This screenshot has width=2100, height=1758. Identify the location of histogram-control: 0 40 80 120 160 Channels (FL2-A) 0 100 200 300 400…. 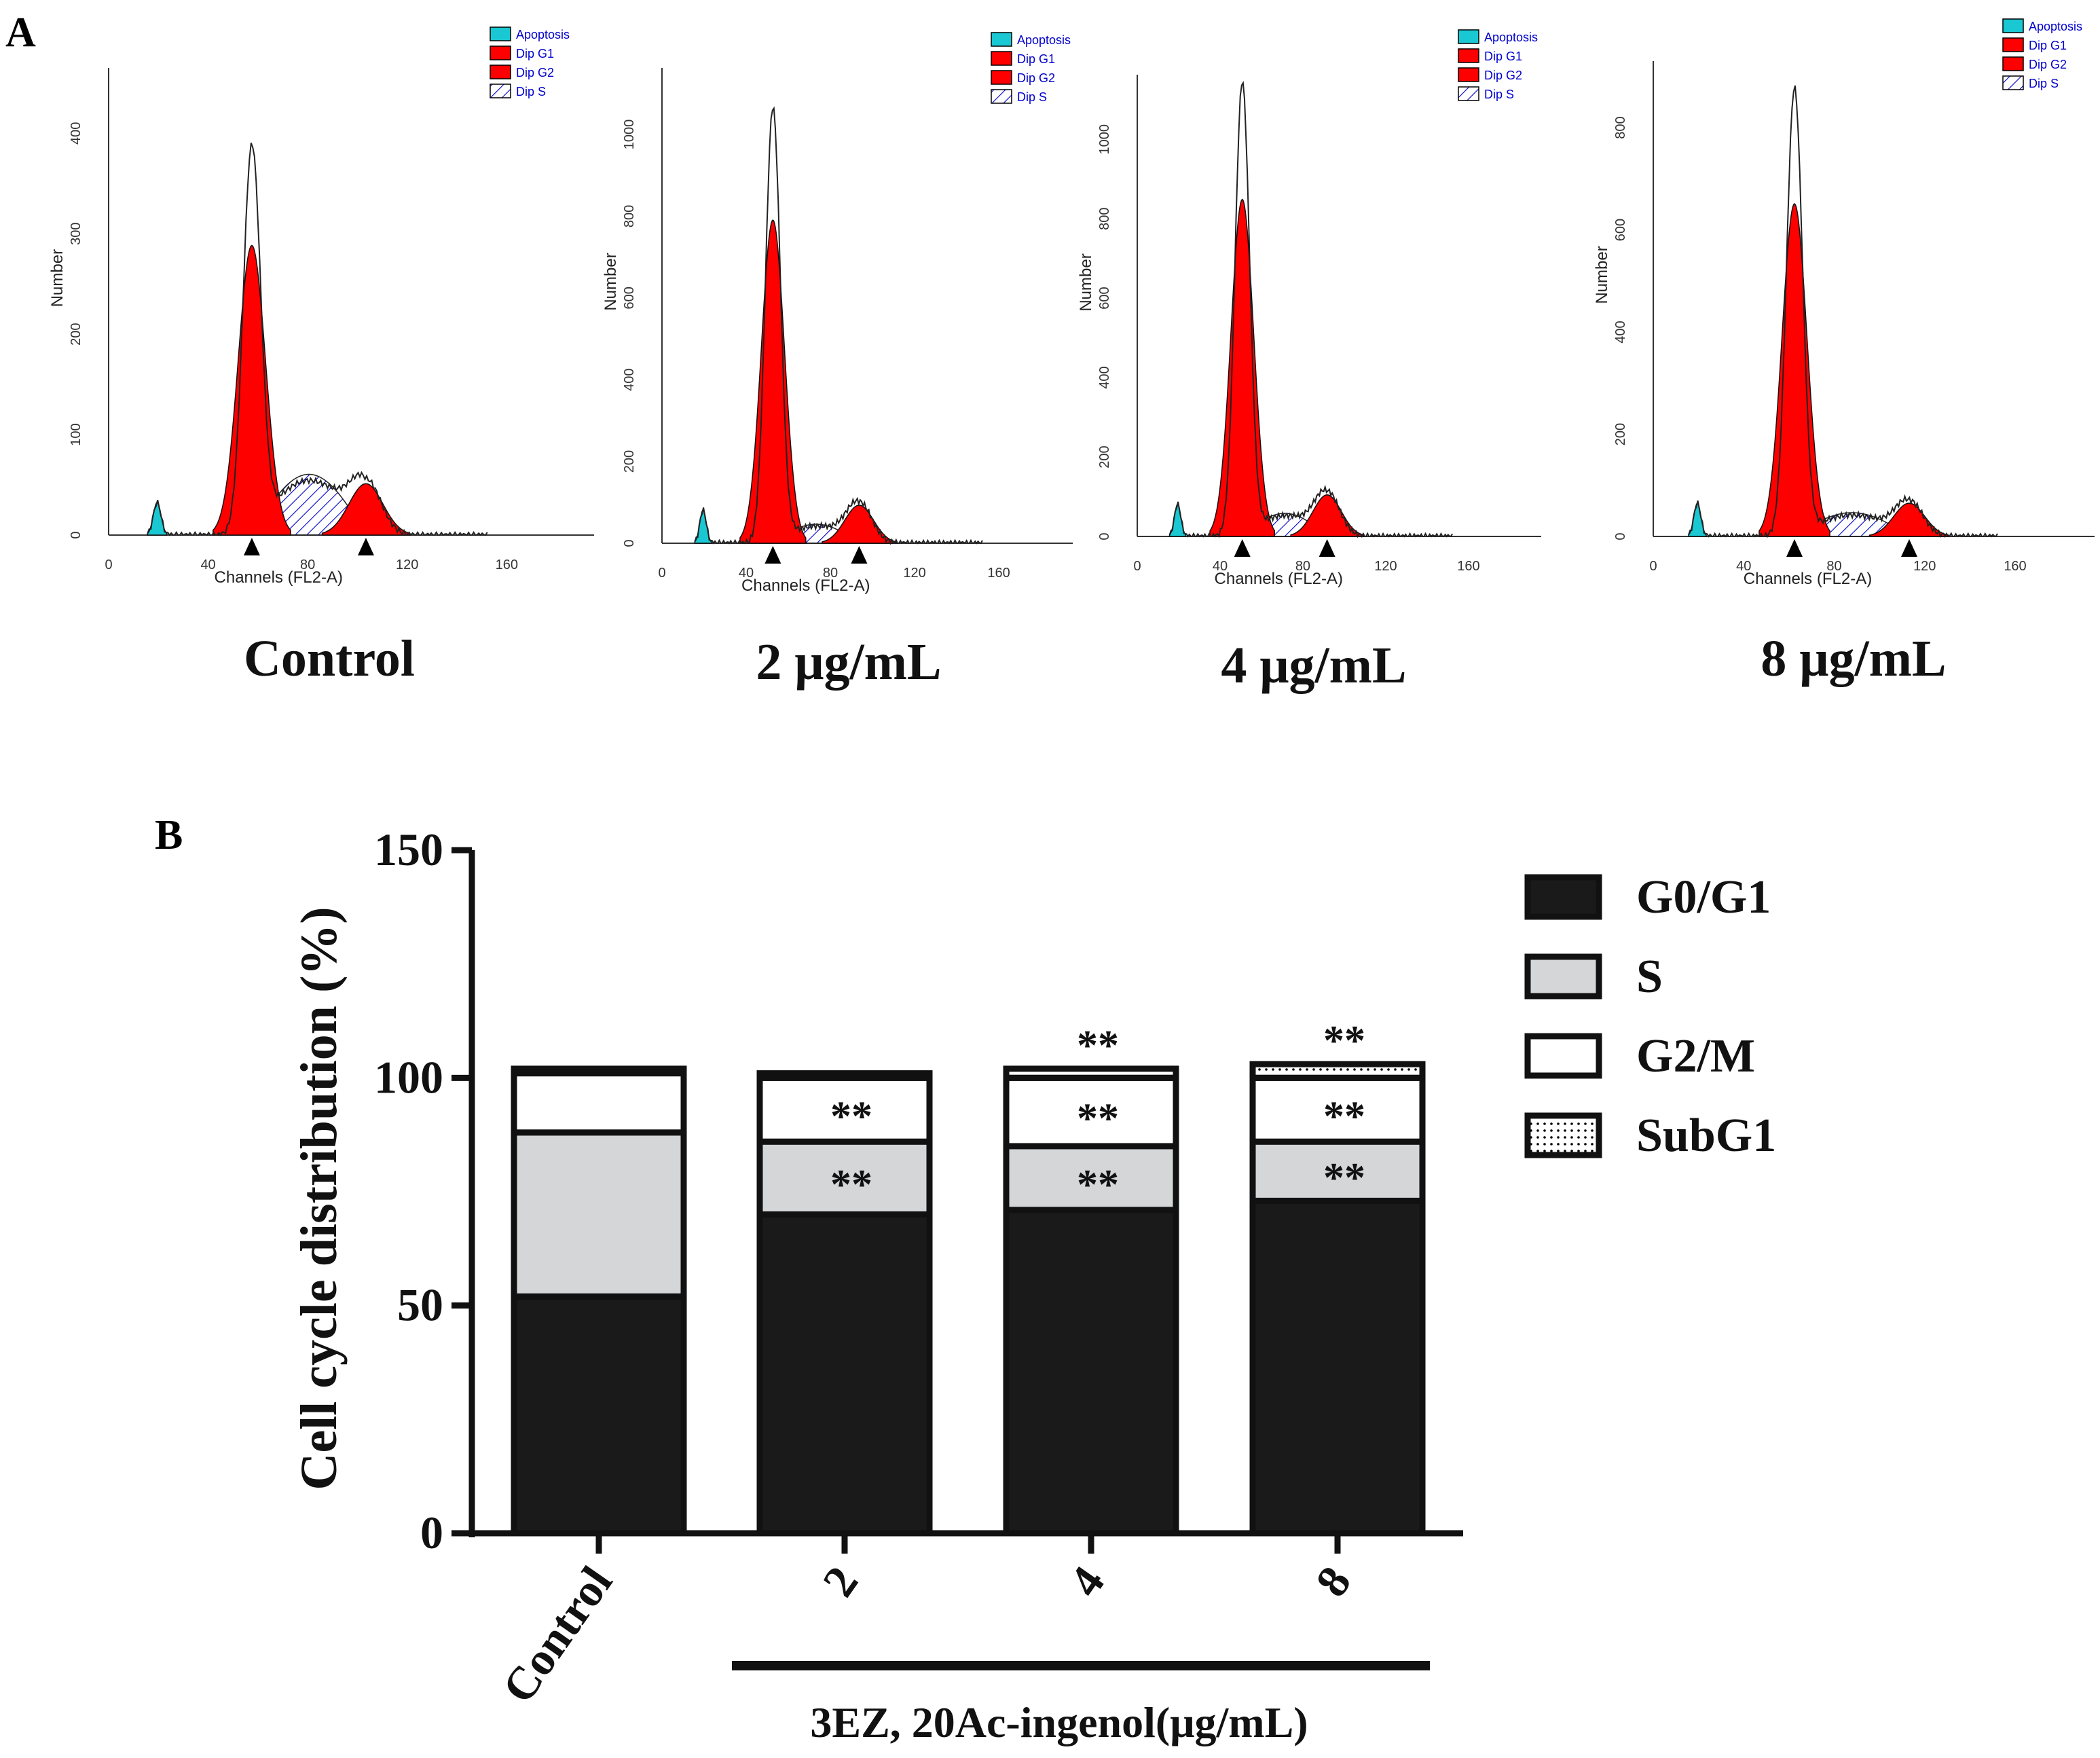
(321, 356).